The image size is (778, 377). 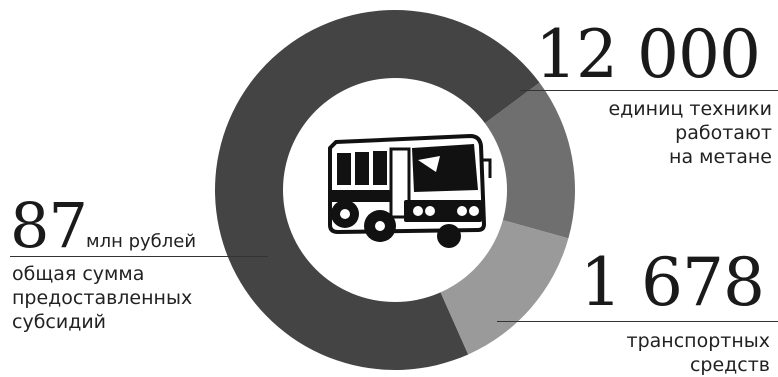 I want to click on stat-left-caption-1: общая сумма, so click(x=78, y=274).